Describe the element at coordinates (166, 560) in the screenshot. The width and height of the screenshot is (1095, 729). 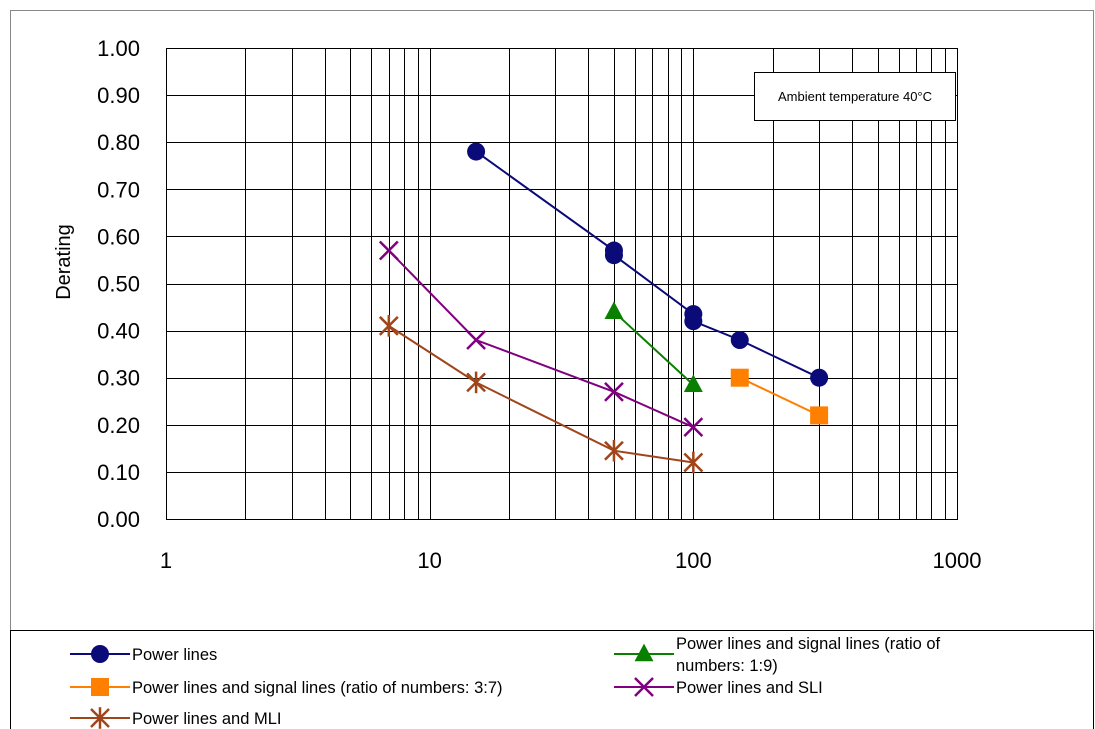
I see `x-tick-label: 1` at that location.